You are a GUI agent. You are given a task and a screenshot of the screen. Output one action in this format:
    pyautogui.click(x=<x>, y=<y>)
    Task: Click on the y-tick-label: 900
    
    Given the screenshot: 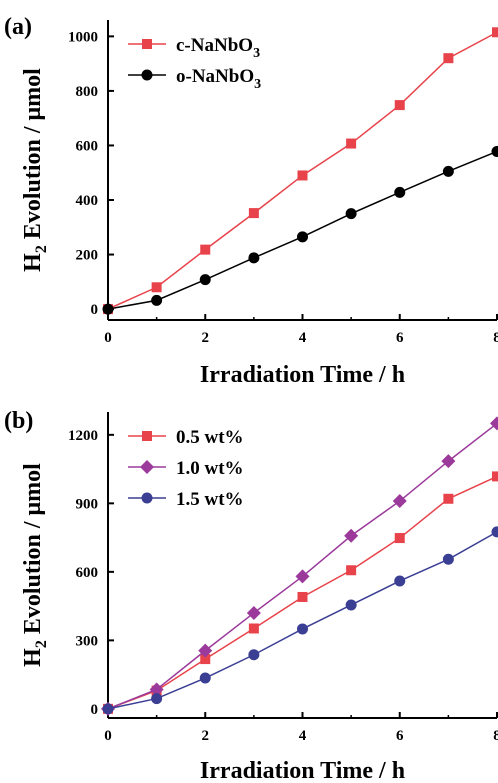 What is the action you would take?
    pyautogui.click(x=87, y=504)
    